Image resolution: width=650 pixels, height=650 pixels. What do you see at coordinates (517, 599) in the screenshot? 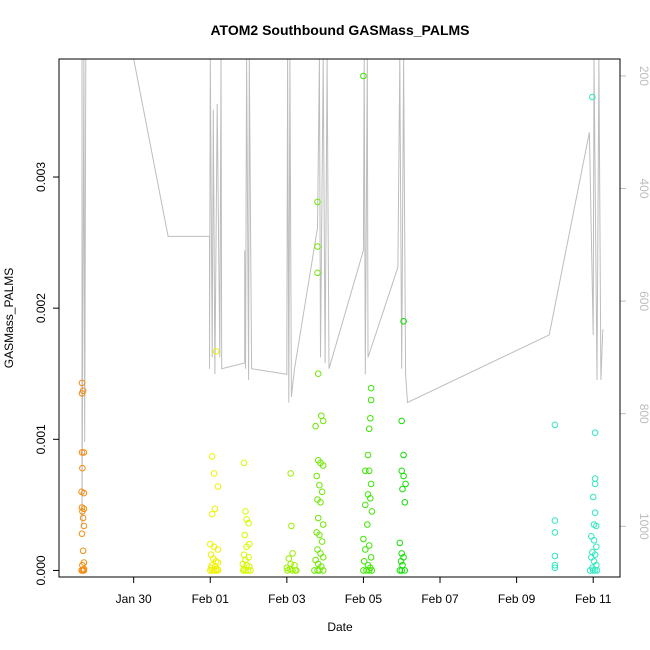
I see `x-tick-label: Feb 09` at bounding box center [517, 599].